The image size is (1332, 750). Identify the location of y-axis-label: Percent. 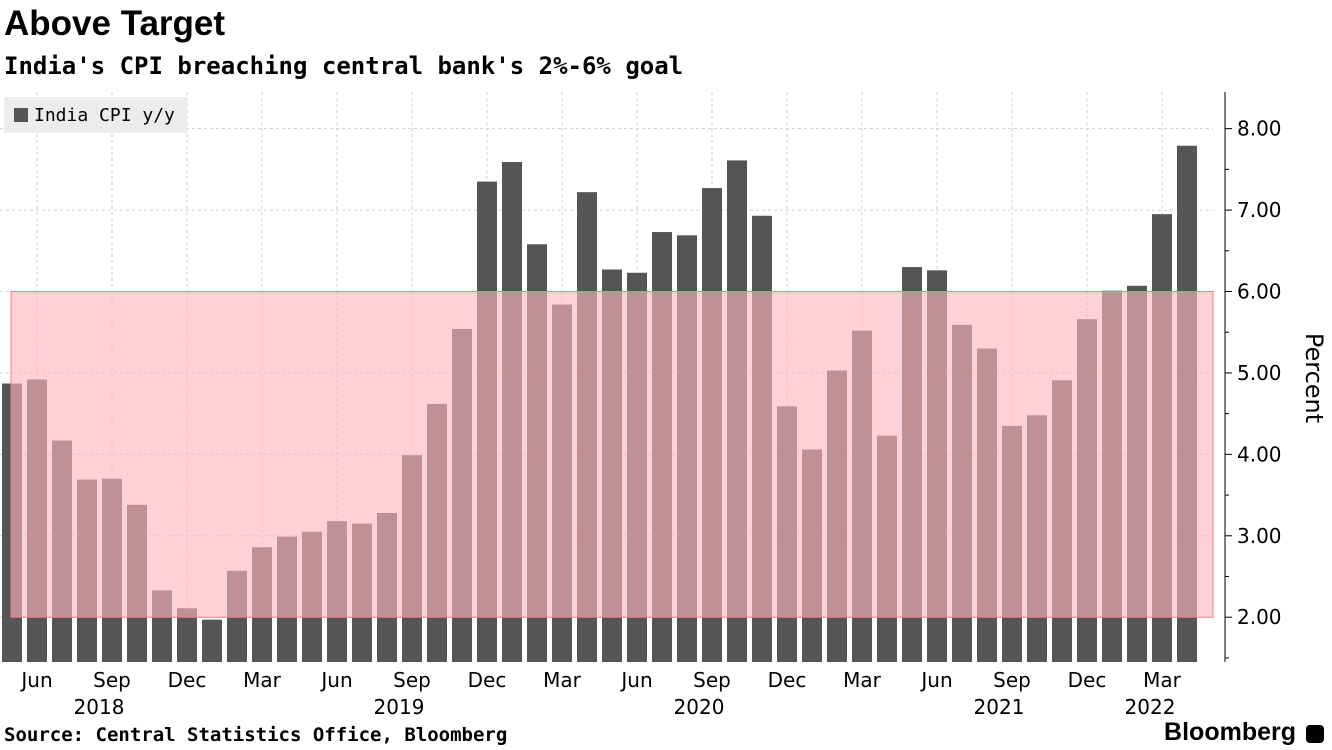
(1314, 378).